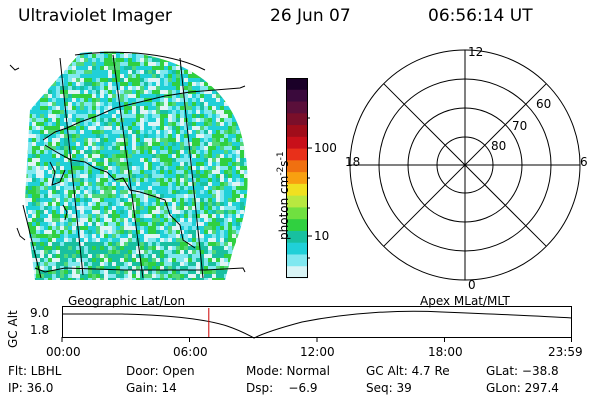 This screenshot has height=400, width=600. Describe the element at coordinates (520, 126) in the screenshot. I see `mlat-label-70: 70` at that location.